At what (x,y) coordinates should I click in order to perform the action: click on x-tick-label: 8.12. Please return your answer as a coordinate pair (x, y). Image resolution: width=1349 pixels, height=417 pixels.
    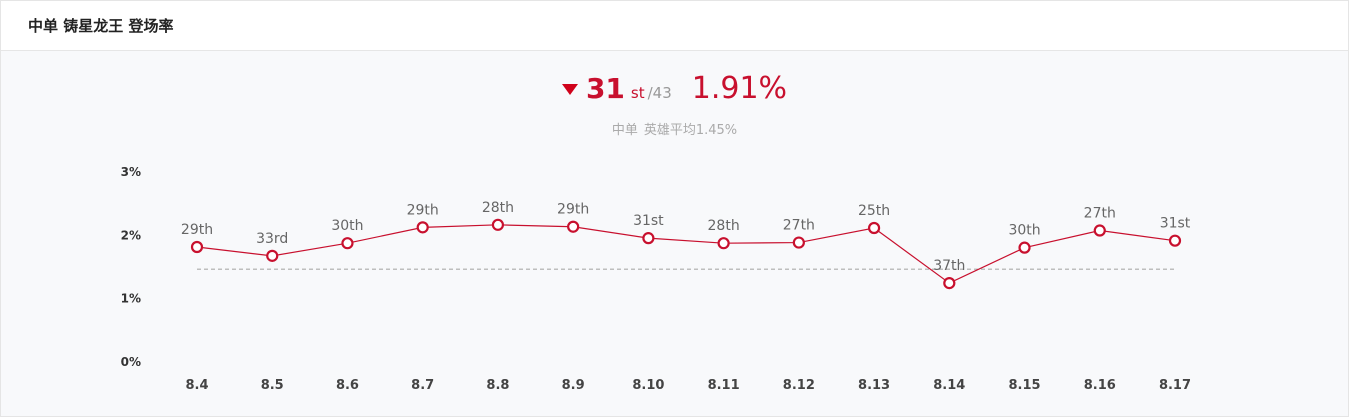
    Looking at the image, I should click on (799, 385).